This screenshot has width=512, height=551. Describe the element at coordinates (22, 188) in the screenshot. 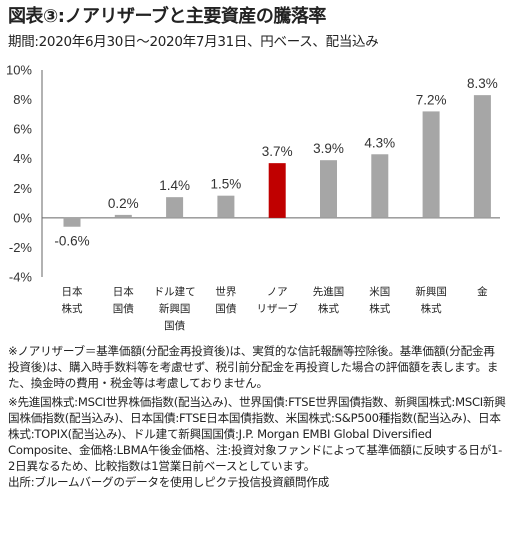

I see `y-tick-label: 2%` at that location.